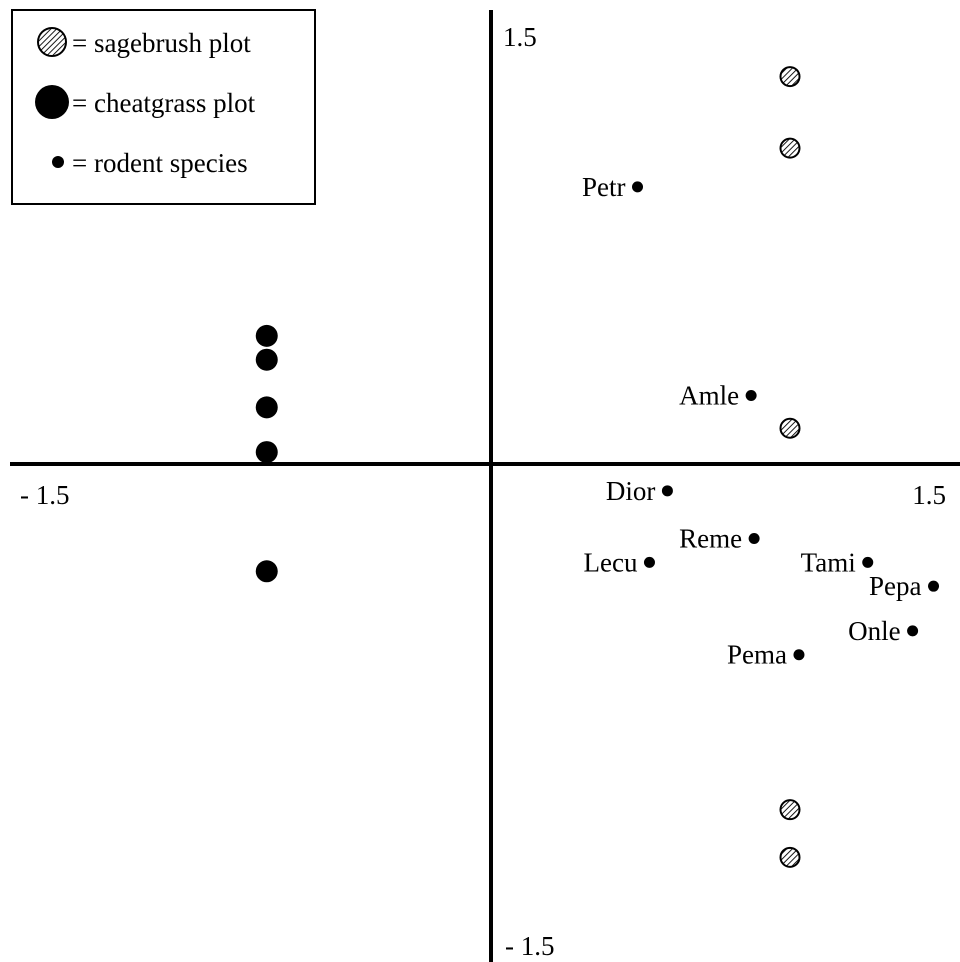 Image resolution: width=960 pixels, height=962 pixels. What do you see at coordinates (45, 495) in the screenshot?
I see `x-min-tick-label: - 1.5` at bounding box center [45, 495].